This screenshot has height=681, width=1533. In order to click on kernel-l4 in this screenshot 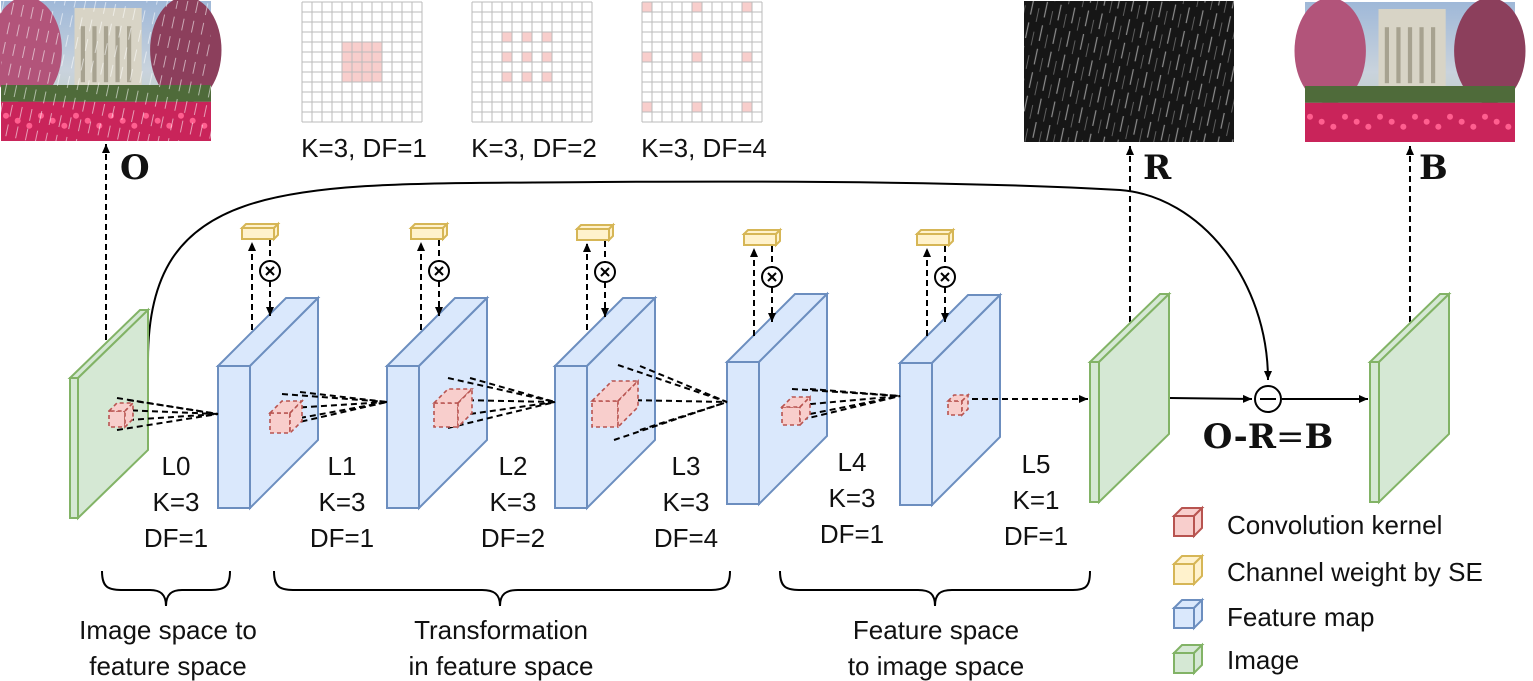, I will do `click(796, 411)`.